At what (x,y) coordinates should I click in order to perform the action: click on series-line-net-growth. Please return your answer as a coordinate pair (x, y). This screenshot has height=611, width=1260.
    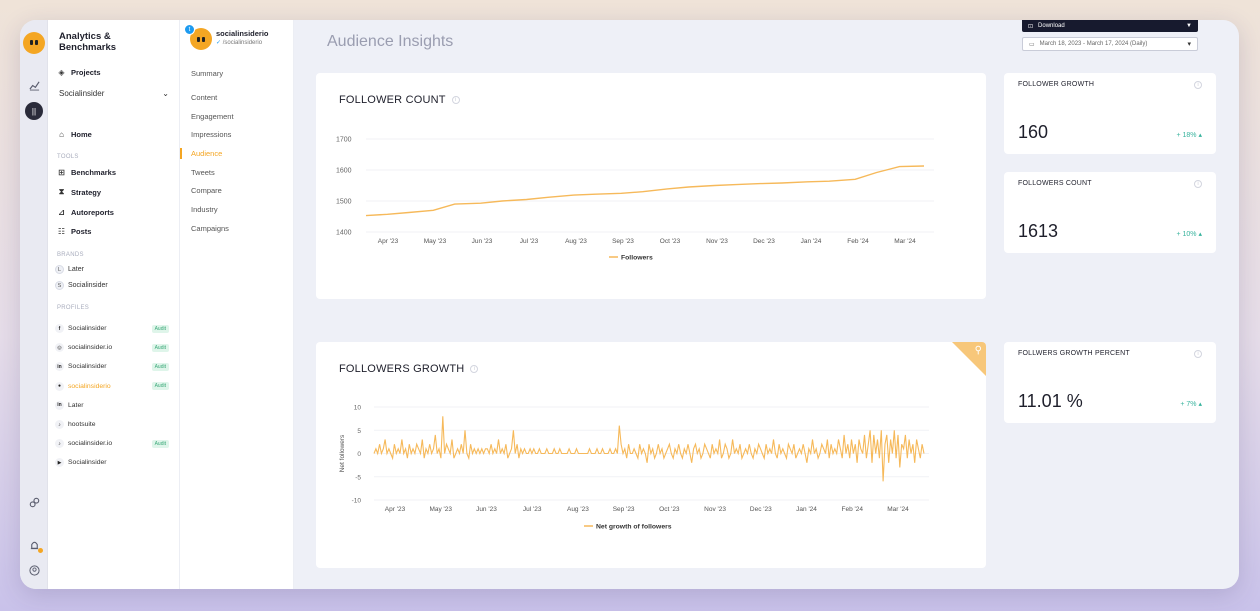
    Looking at the image, I should click on (649, 449).